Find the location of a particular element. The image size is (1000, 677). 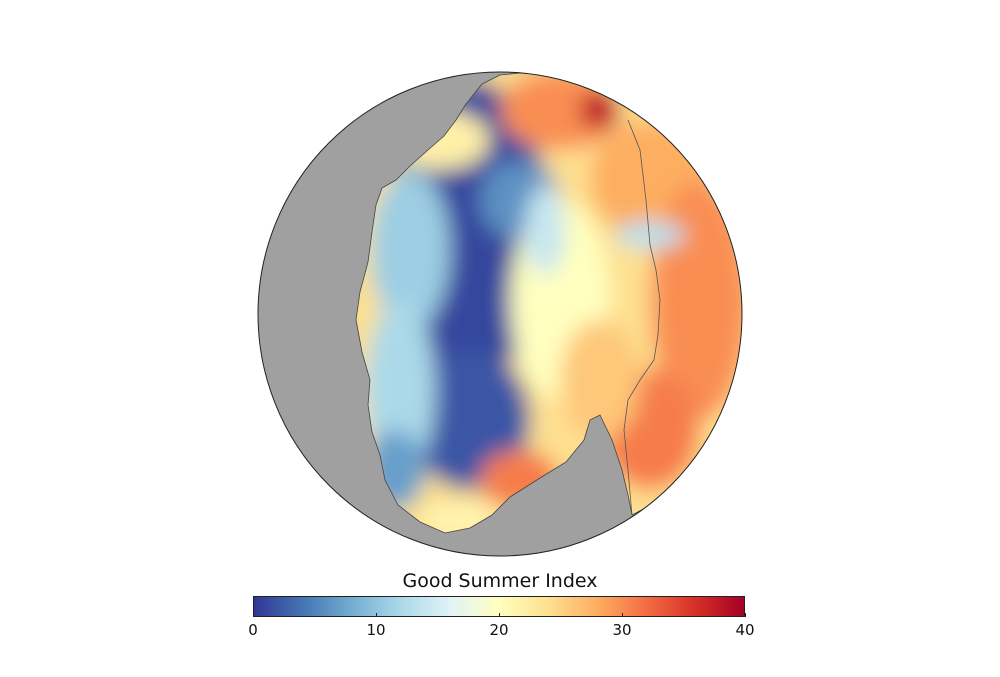

colorbar-tick-label: 40 is located at coordinates (745, 630).